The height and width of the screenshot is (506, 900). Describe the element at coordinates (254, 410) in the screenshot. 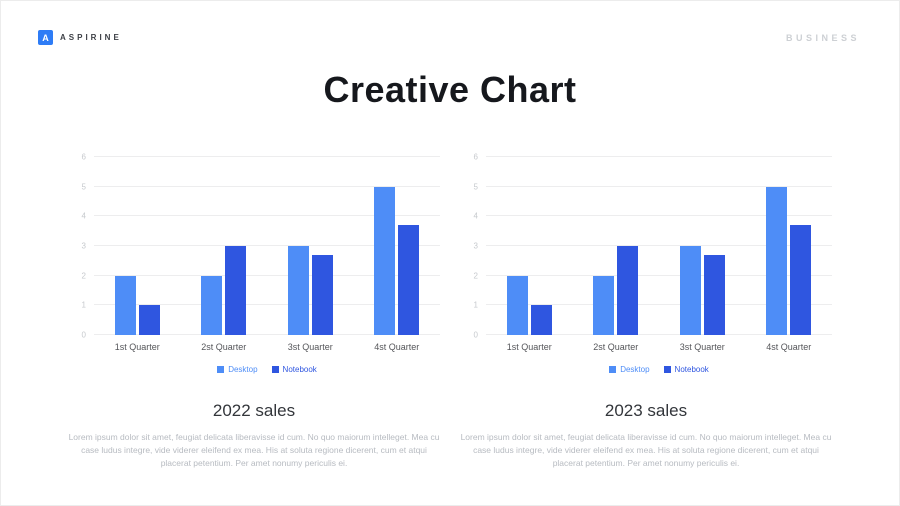

I see `section-heading: 2022 sales` at that location.